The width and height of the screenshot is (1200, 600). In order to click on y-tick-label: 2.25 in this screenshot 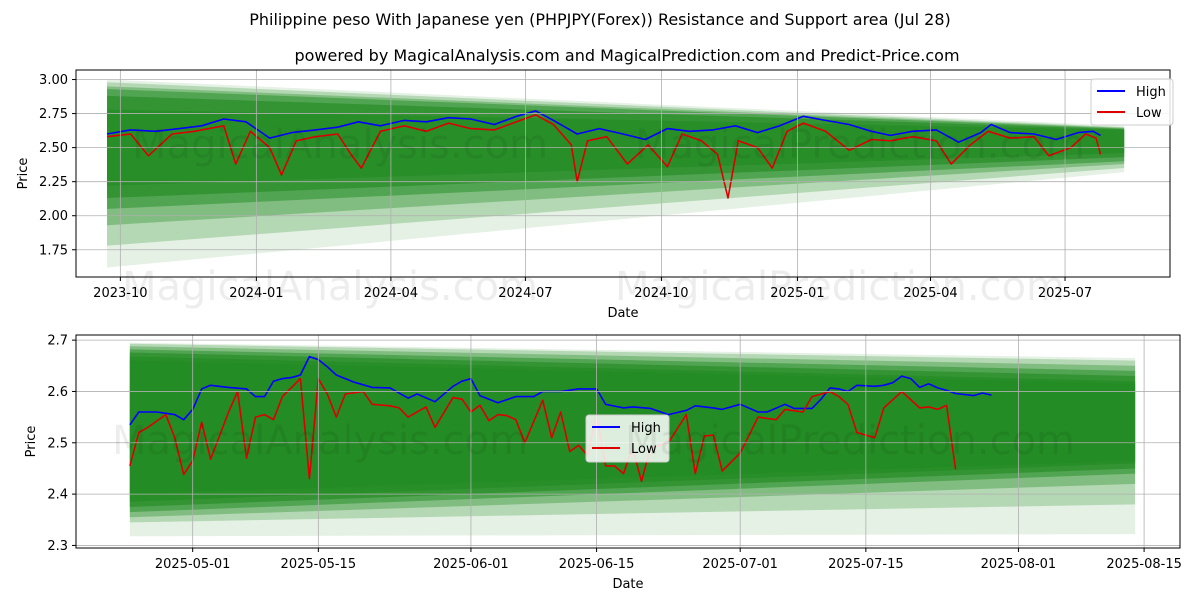, I will do `click(53, 182)`.